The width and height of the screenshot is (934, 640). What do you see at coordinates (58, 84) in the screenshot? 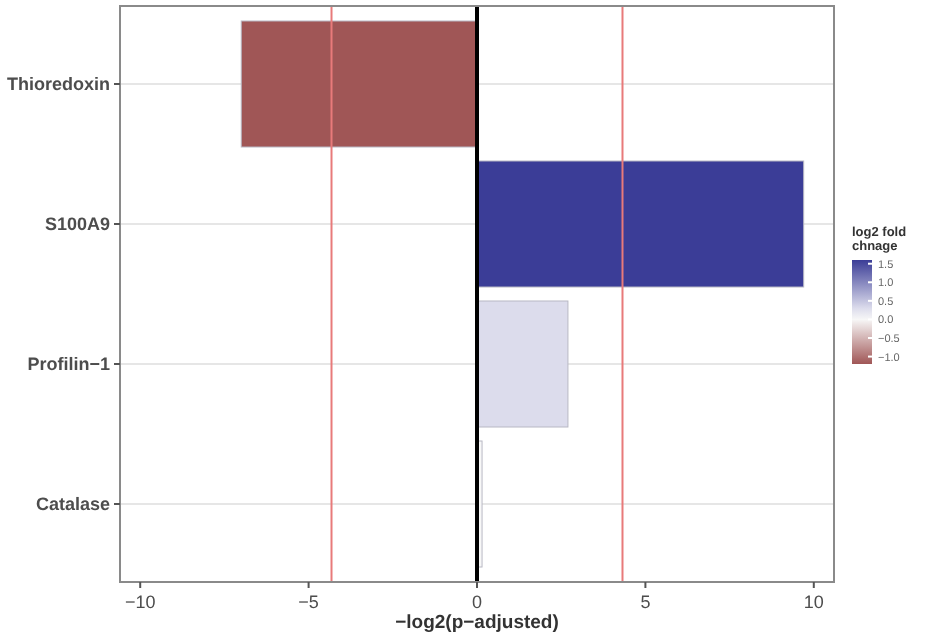
I see `y-tick-label: Thioredoxin` at bounding box center [58, 84].